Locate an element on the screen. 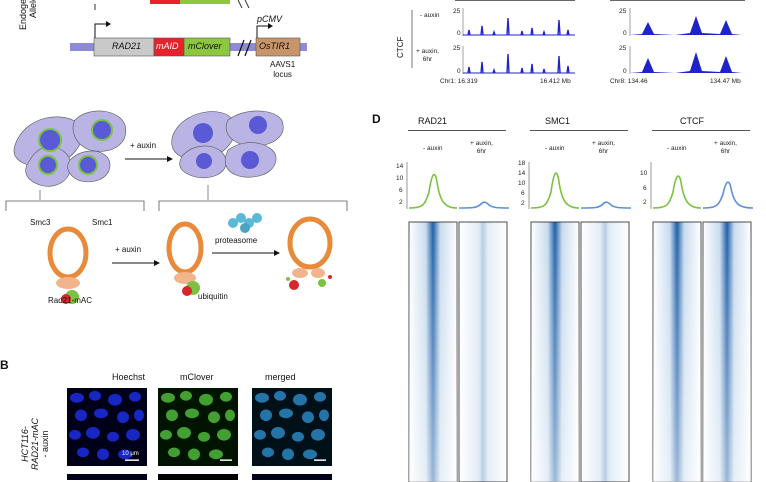 Image resolution: width=766 pixels, height=482 pixels. ctcf-tick-0: 10 is located at coordinates (644, 173).